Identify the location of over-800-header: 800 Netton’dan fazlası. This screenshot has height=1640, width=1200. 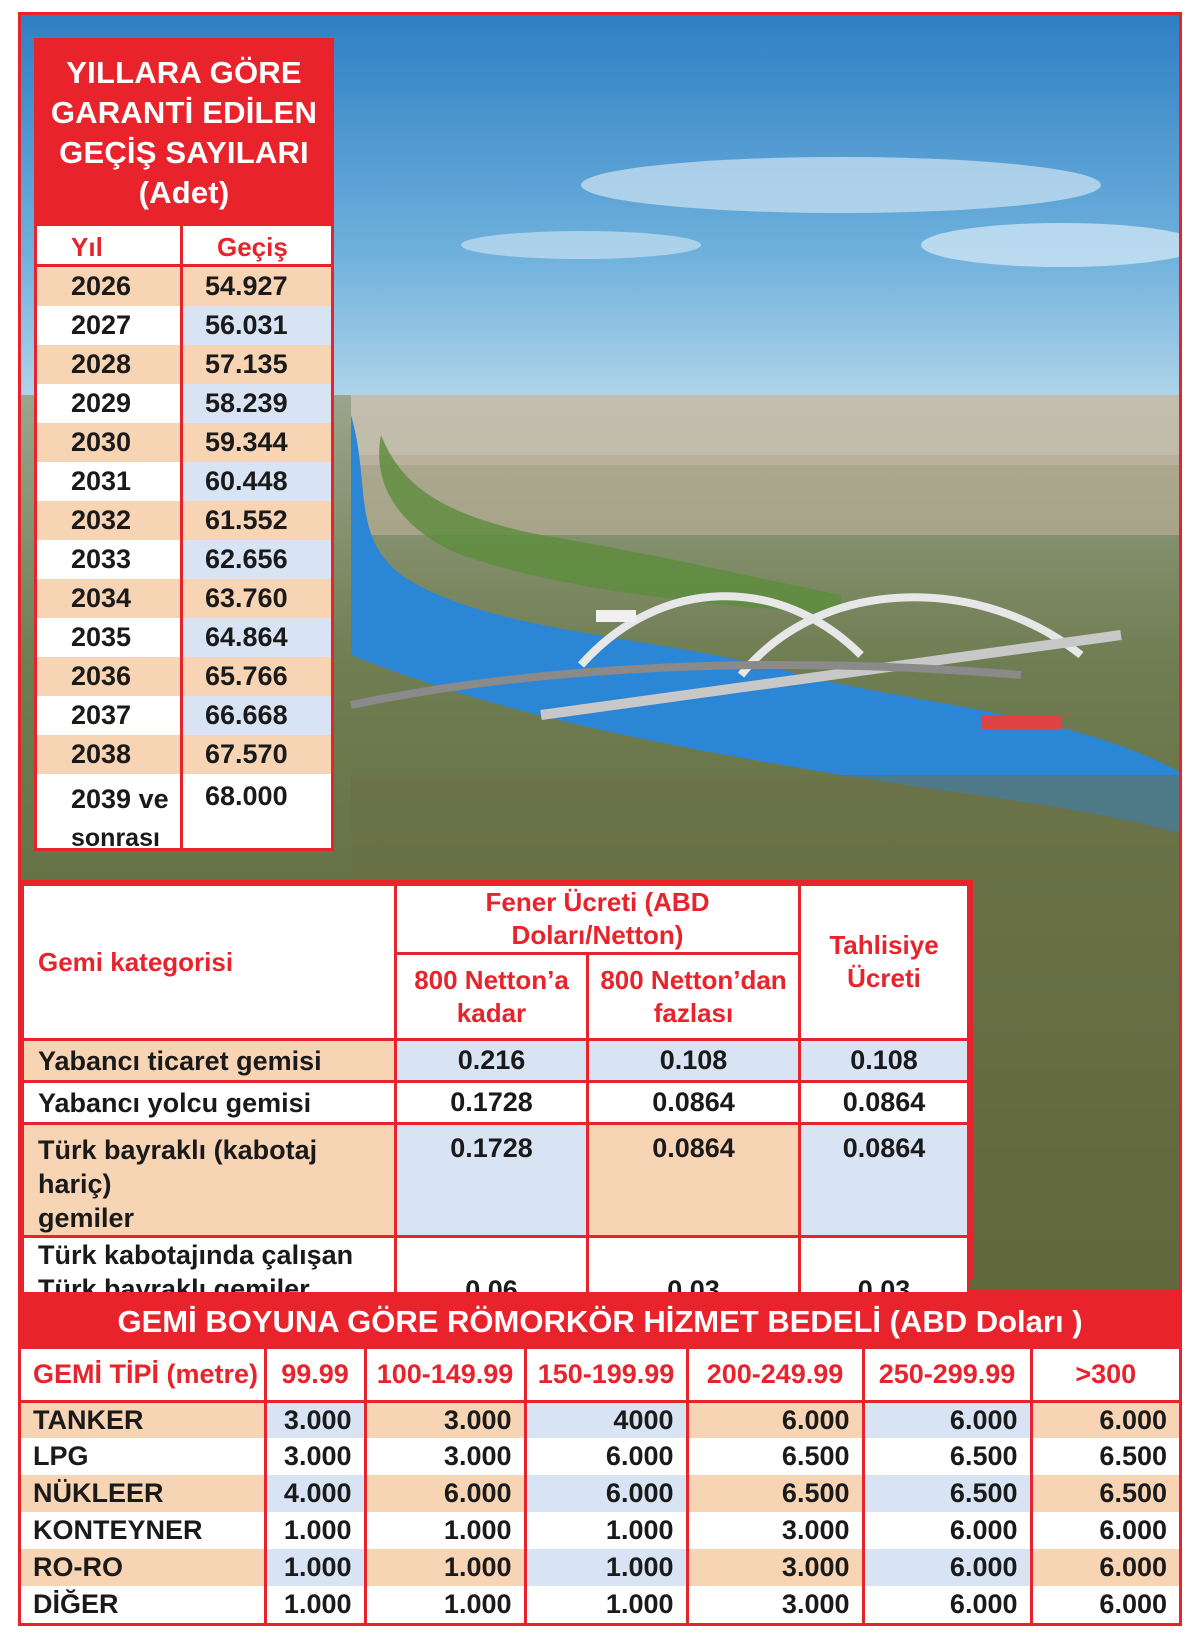
(693, 996).